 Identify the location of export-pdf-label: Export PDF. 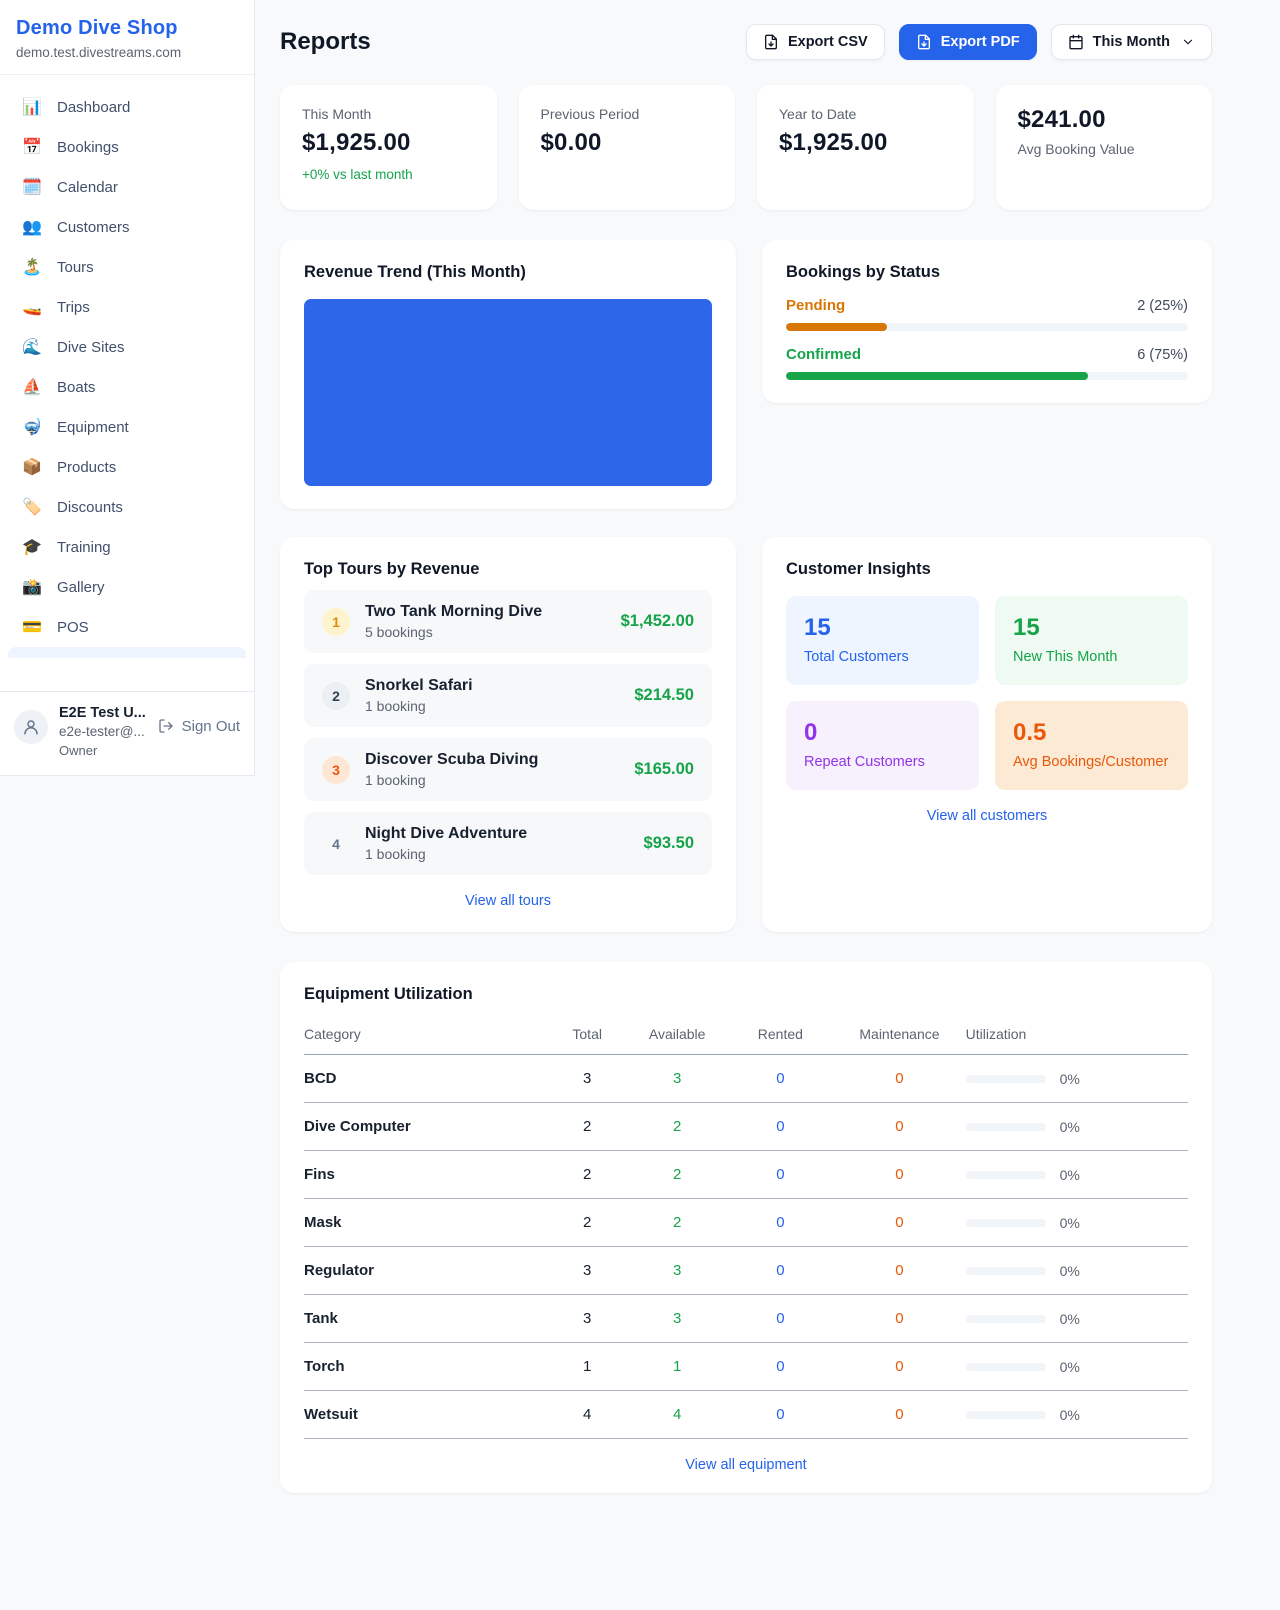
(980, 42).